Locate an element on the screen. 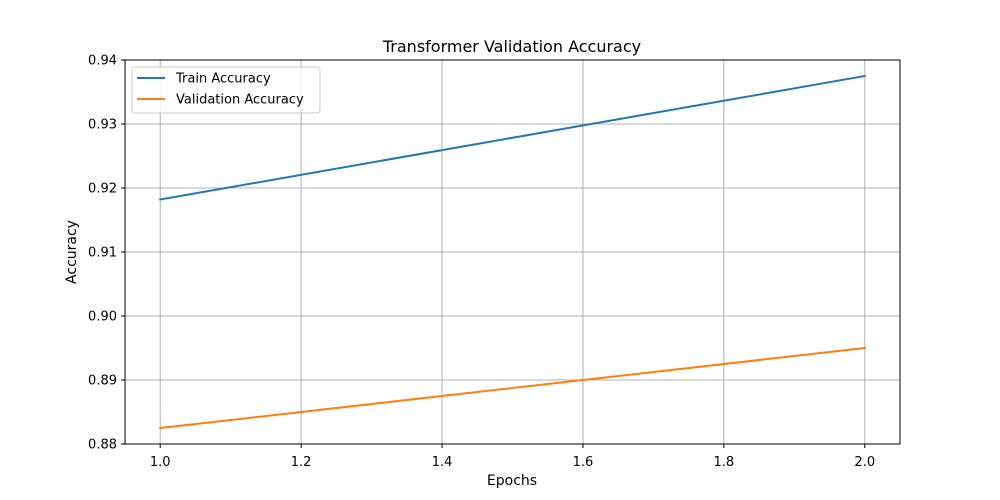 The height and width of the screenshot is (500, 1000). x-axis-label: Epochs is located at coordinates (512, 481).